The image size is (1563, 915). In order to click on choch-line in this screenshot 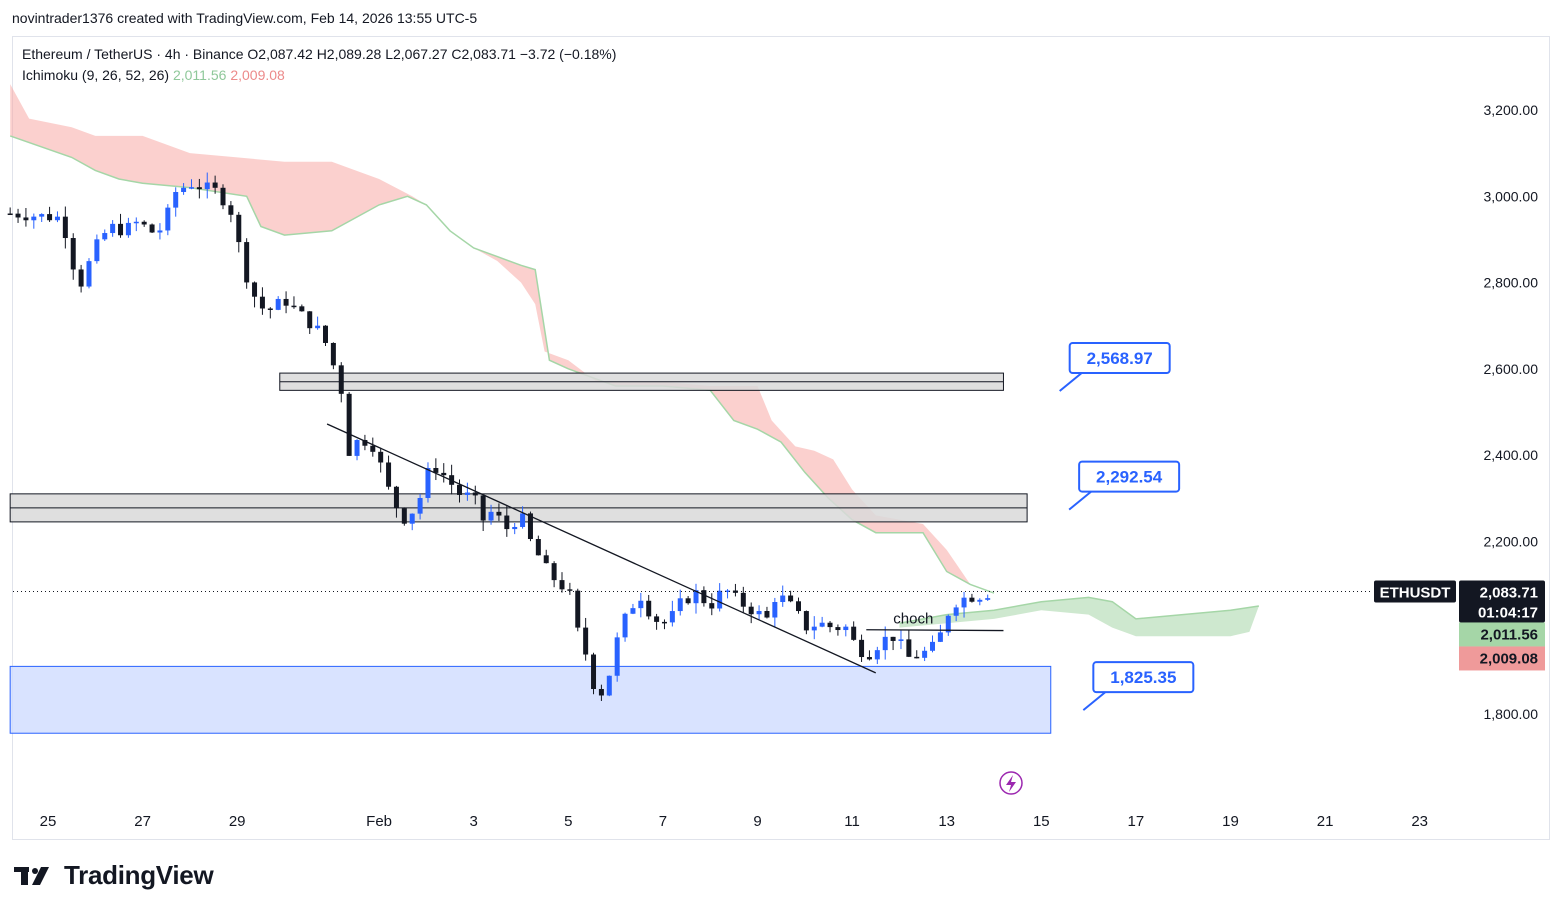, I will do `click(935, 630)`.